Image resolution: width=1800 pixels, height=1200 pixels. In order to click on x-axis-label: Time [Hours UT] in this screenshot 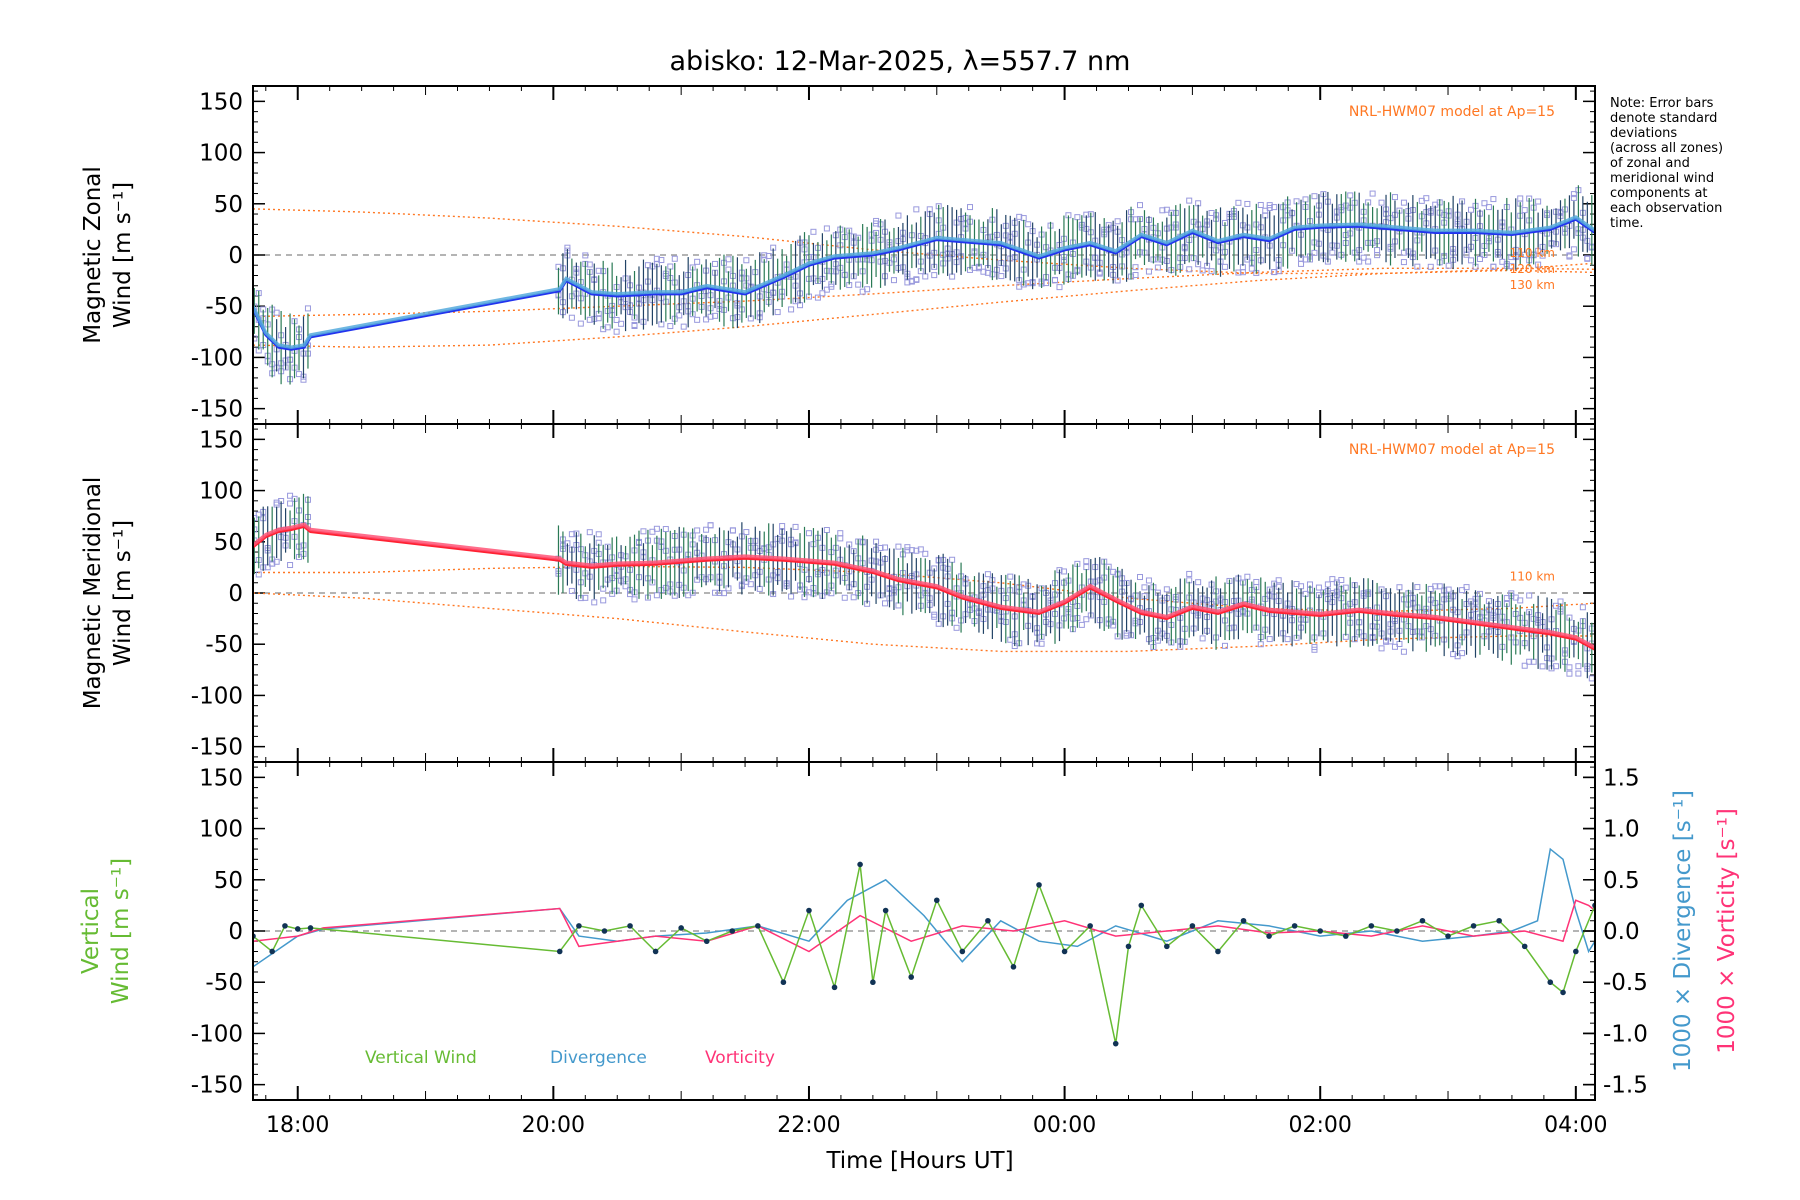, I will do `click(919, 1161)`.